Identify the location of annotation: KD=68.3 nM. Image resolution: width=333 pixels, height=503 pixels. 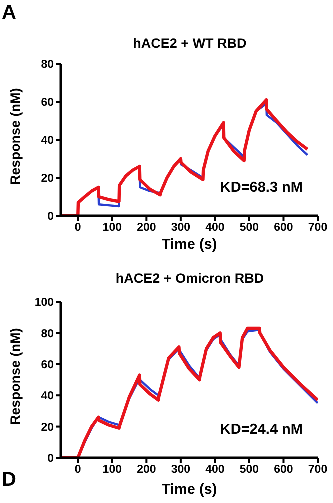
(261, 188).